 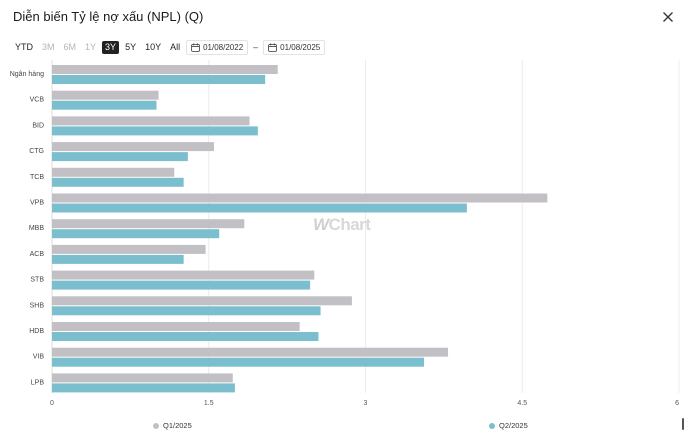 I want to click on y-category-label: TCB, so click(x=37, y=177).